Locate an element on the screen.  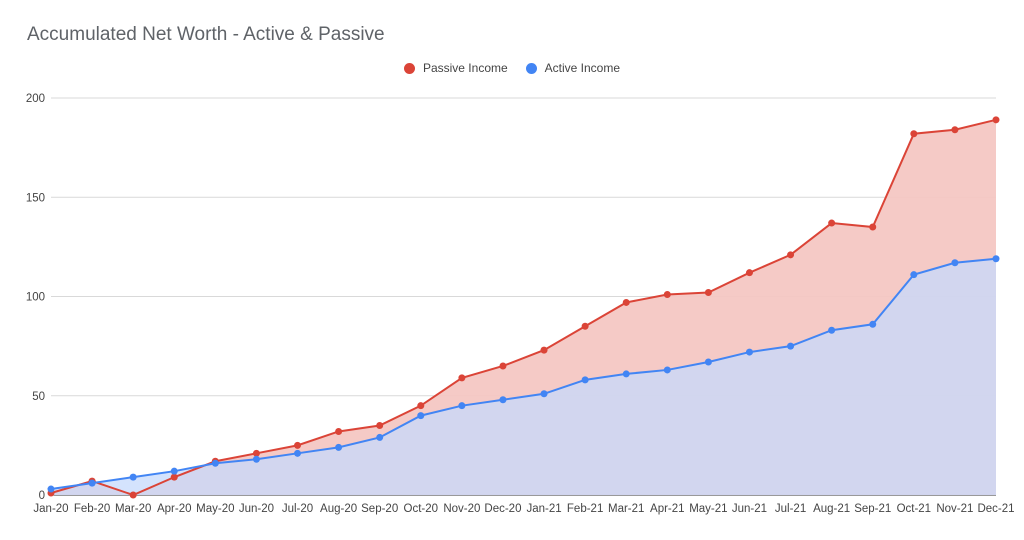
x-tick-label: Apr-21 is located at coordinates (667, 509).